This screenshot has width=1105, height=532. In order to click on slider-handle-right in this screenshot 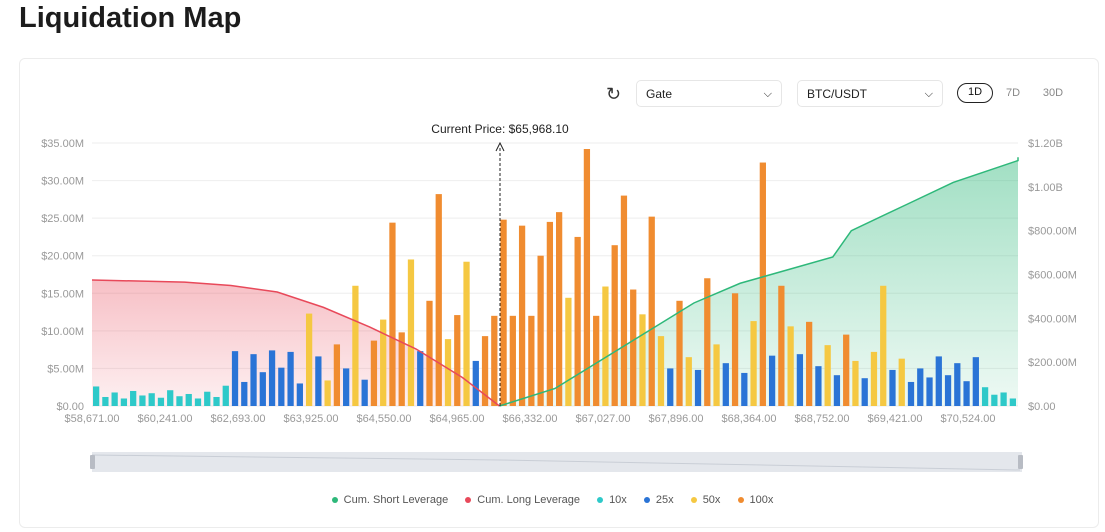, I will do `click(1020, 462)`.